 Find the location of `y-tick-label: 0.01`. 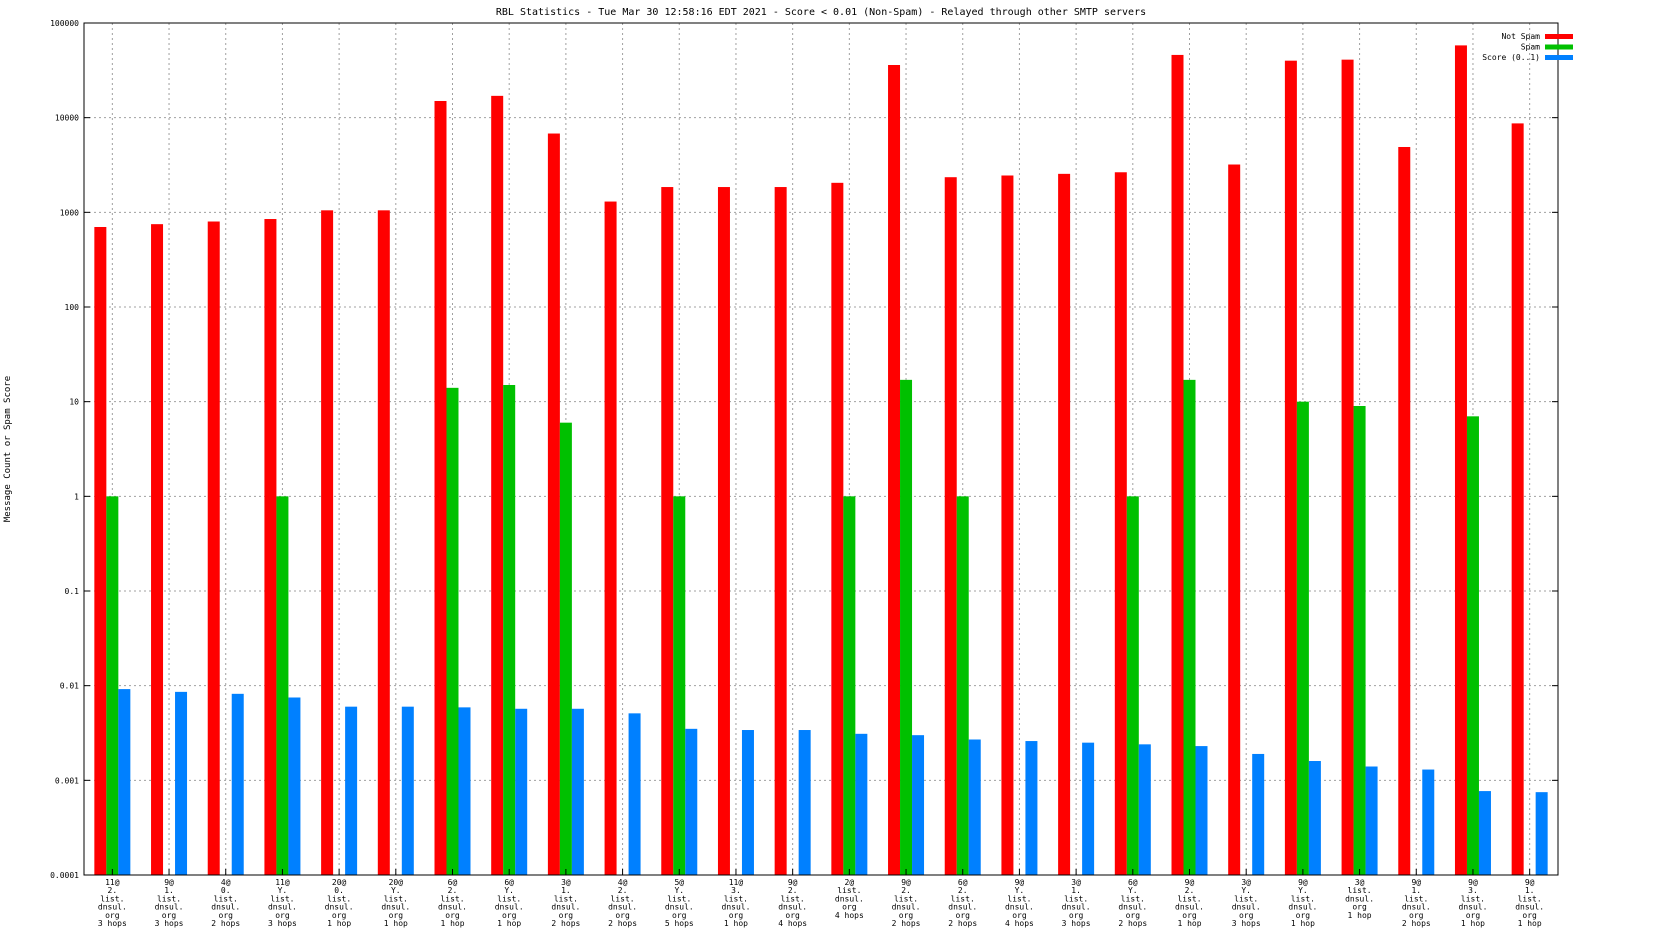

y-tick-label: 0.01 is located at coordinates (69, 686).